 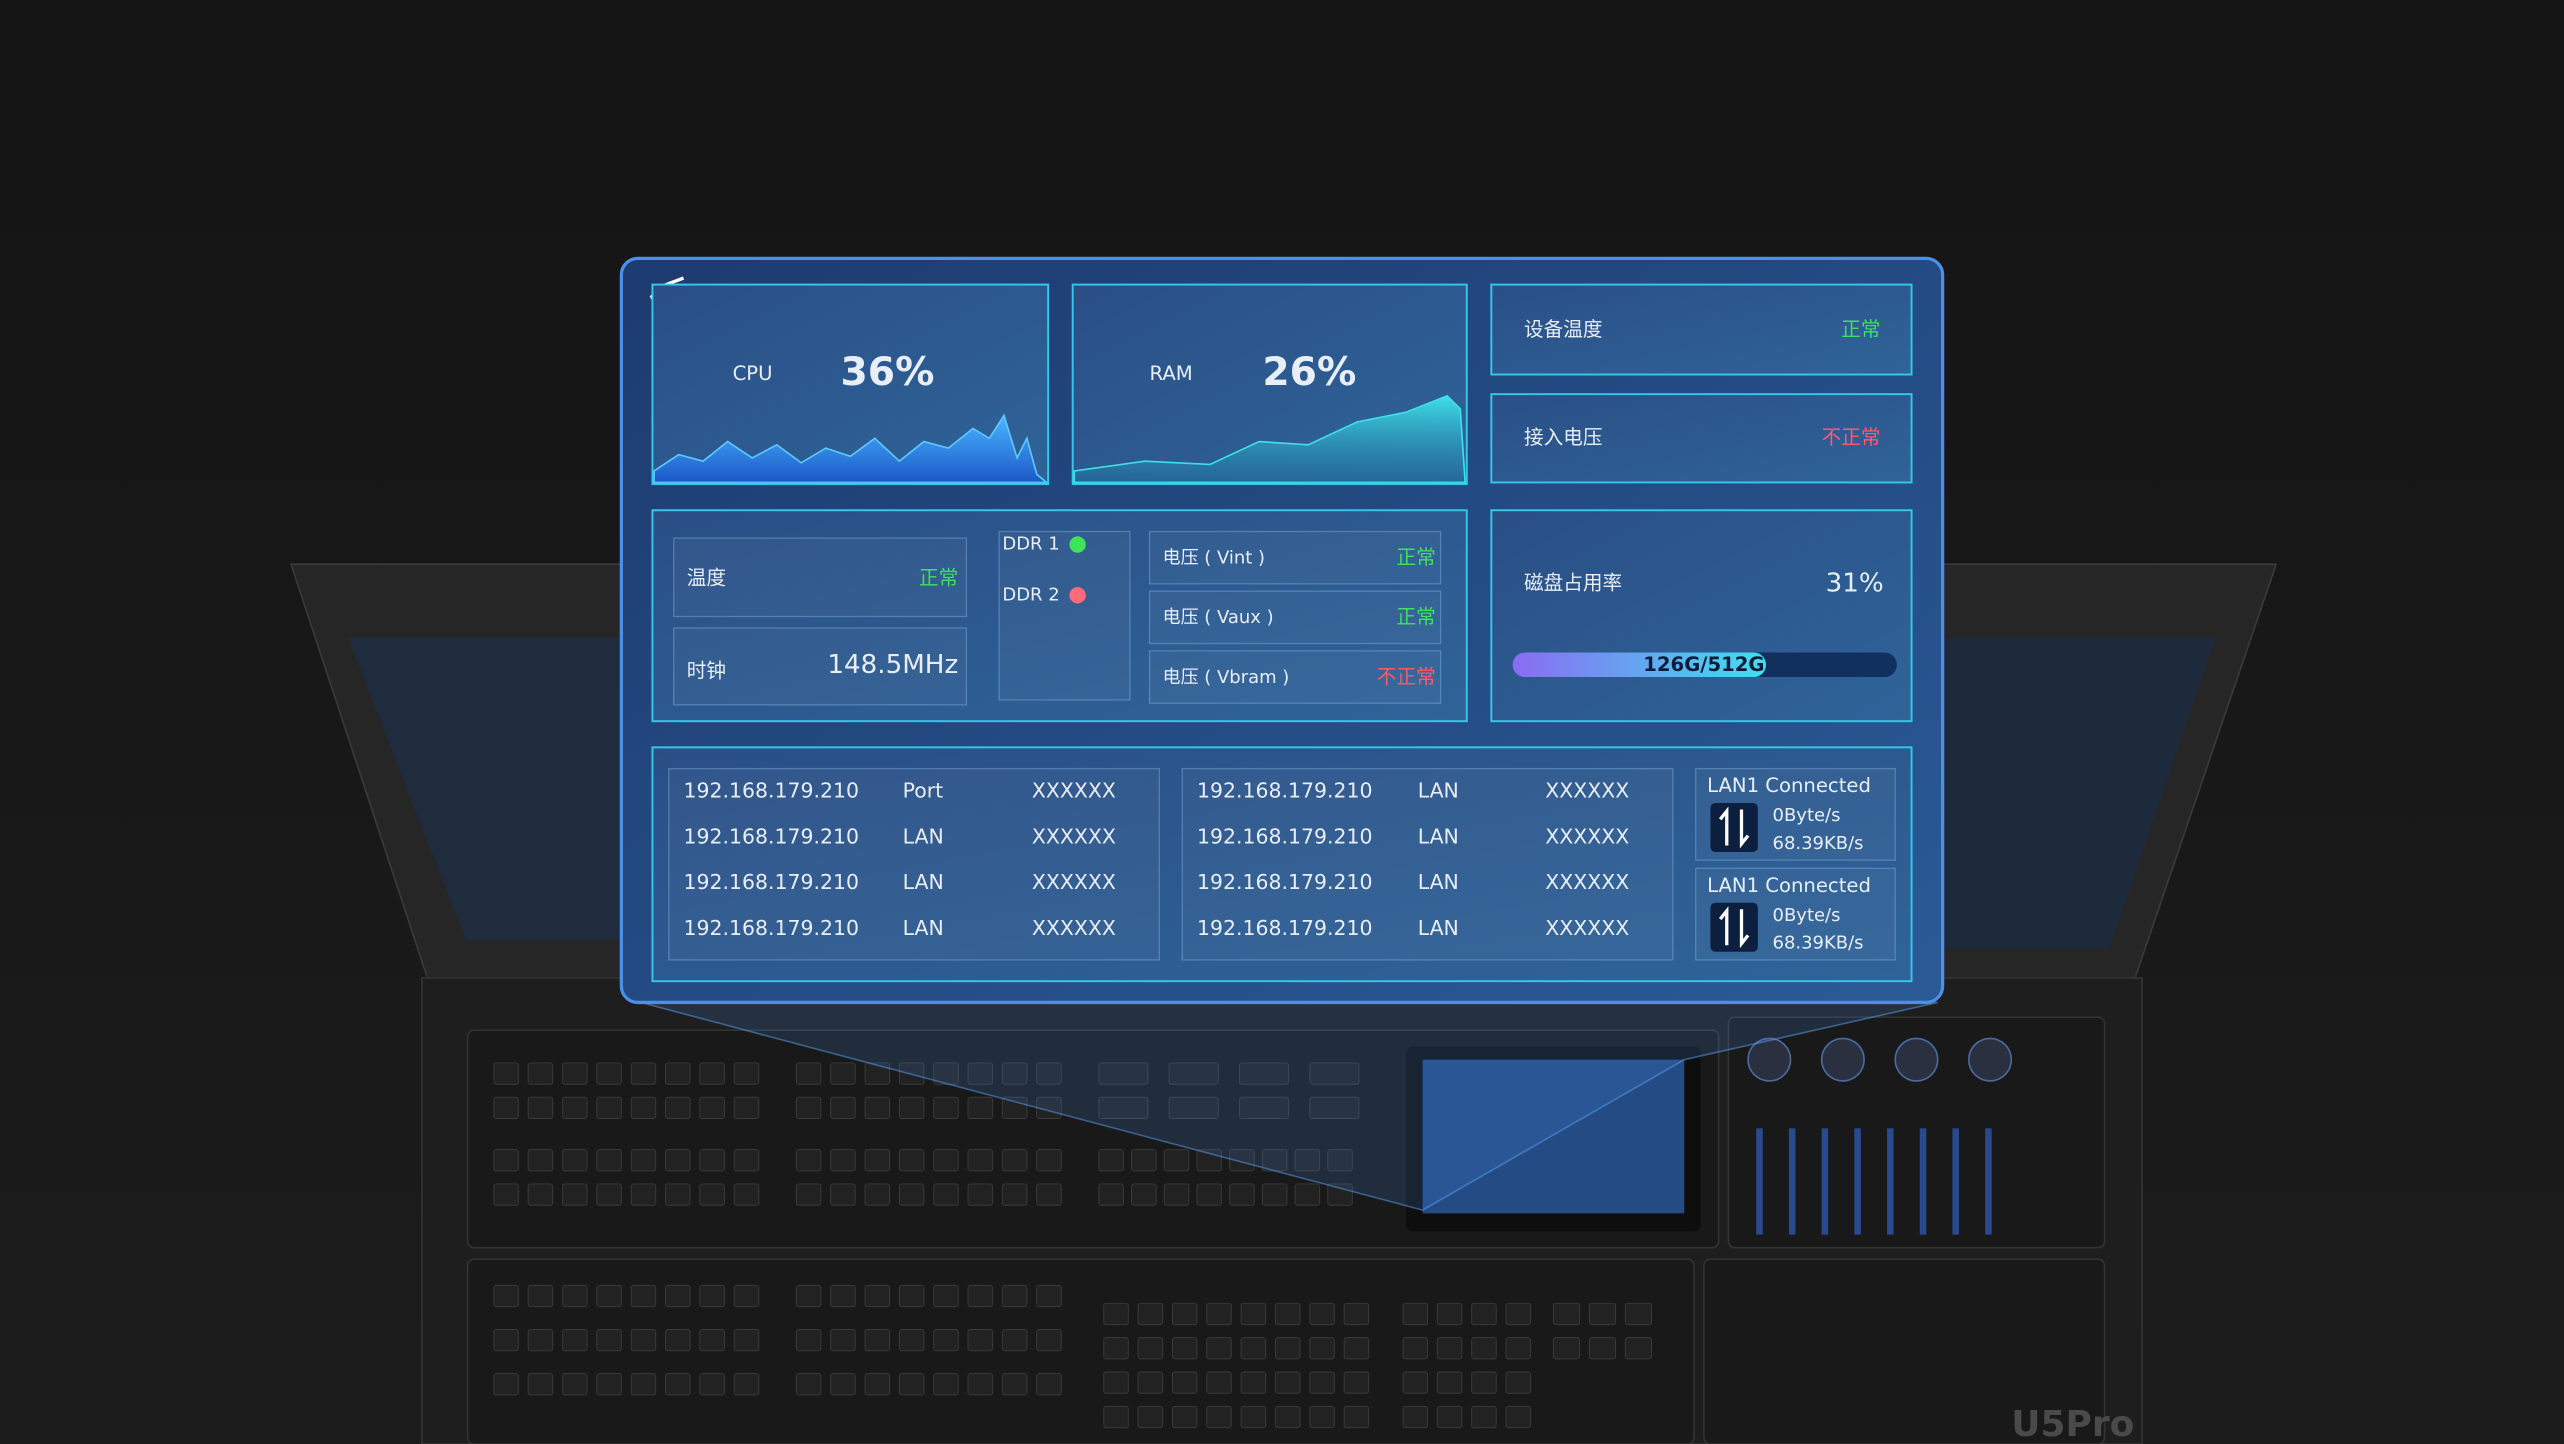 What do you see at coordinates (1860, 329) in the screenshot?
I see `status-state: 正常` at bounding box center [1860, 329].